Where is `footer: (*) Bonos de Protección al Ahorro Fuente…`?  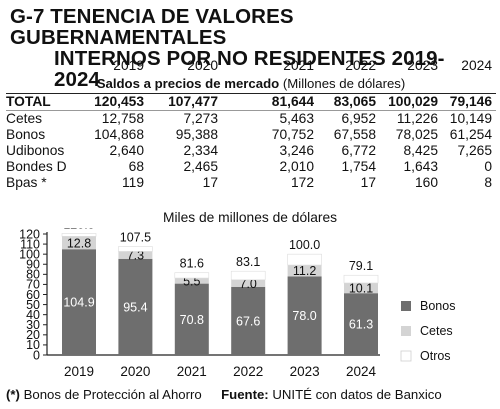
footer: (*) Bonos de Protección al Ahorro Fuente… is located at coordinates (224, 394).